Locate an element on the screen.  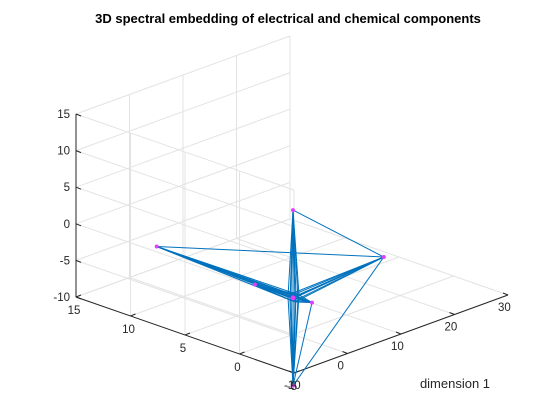
y-tick-label: 5 is located at coordinates (183, 349).